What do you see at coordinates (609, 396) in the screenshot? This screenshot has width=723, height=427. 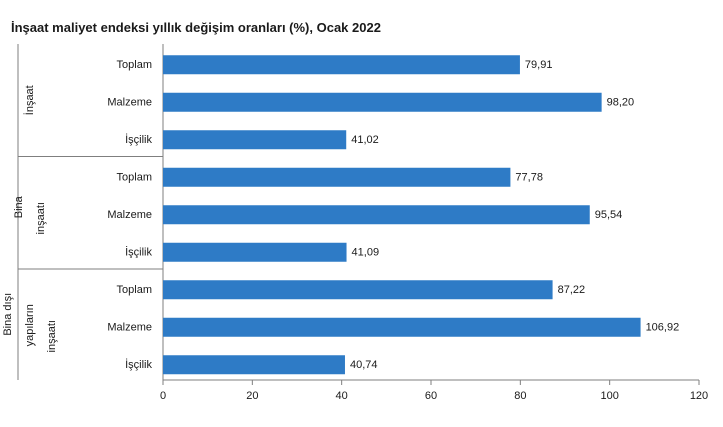 I see `x-tick-label: 100` at bounding box center [609, 396].